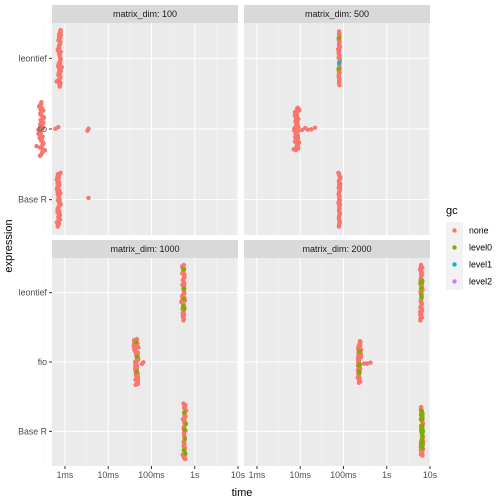 Image resolution: width=504 pixels, height=504 pixels. Describe the element at coordinates (9, 245) in the screenshot. I see `y-axis-title: expression` at that location.